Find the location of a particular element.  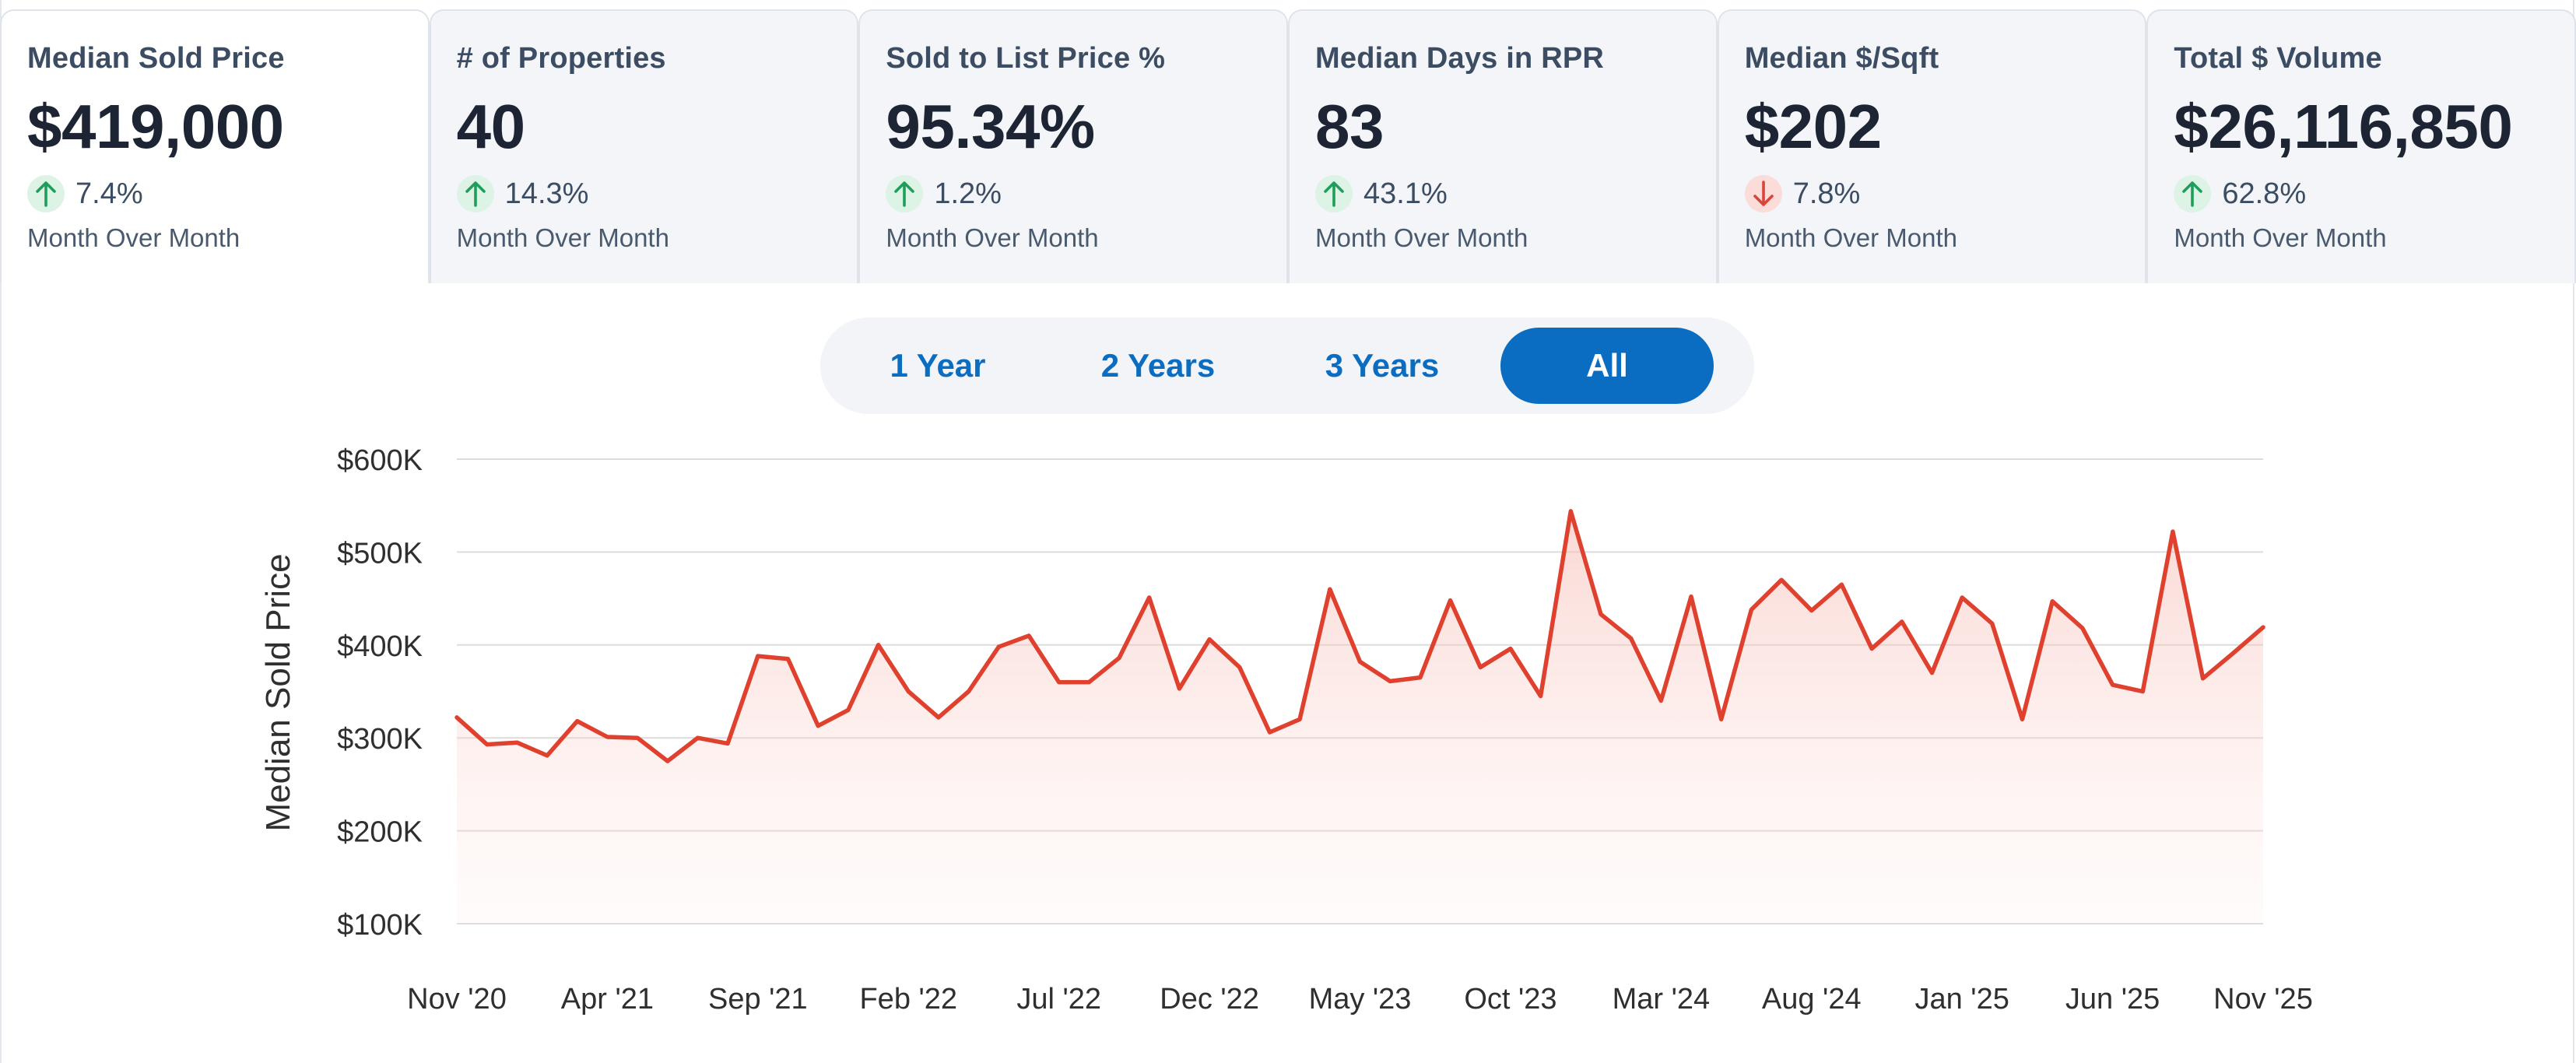

x-tick-label: Sep '21 is located at coordinates (758, 999).